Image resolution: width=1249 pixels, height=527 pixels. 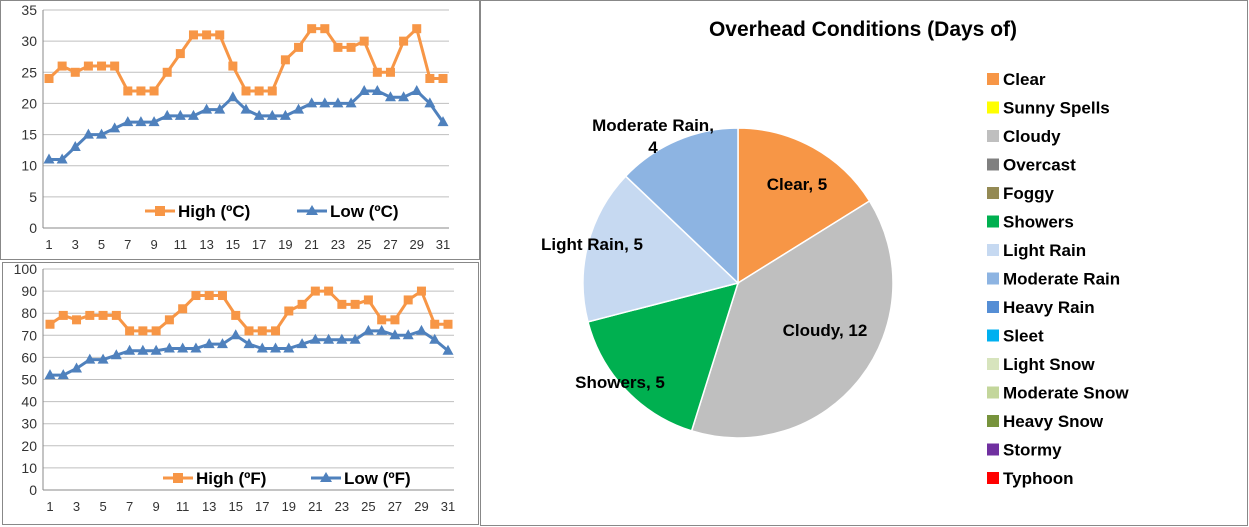 I want to click on pie-slice-cloudy, so click(x=792, y=319).